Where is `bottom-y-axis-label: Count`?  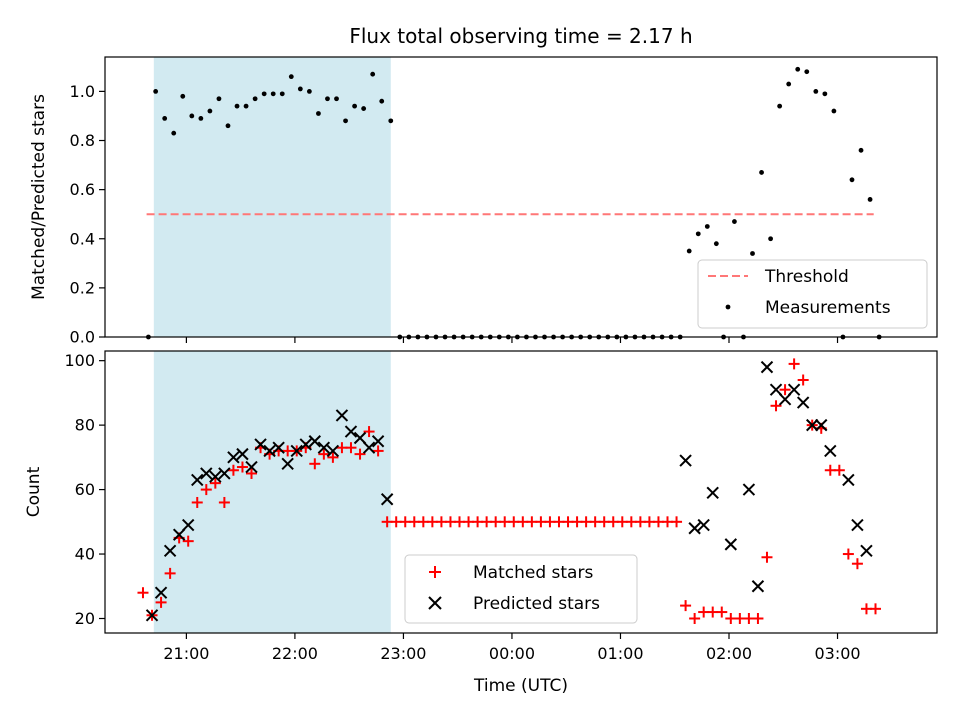
bottom-y-axis-label: Count is located at coordinates (34, 491).